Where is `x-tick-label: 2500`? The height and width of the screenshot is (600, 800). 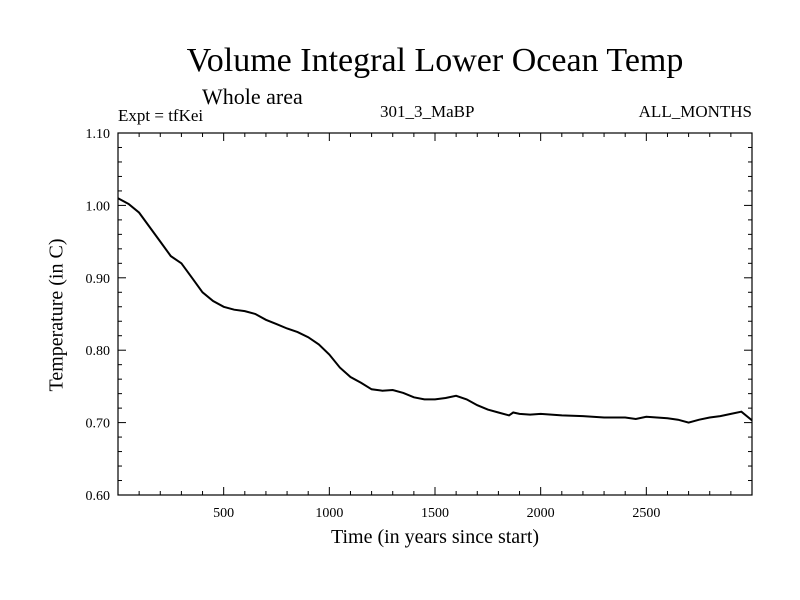 x-tick-label: 2500 is located at coordinates (646, 513).